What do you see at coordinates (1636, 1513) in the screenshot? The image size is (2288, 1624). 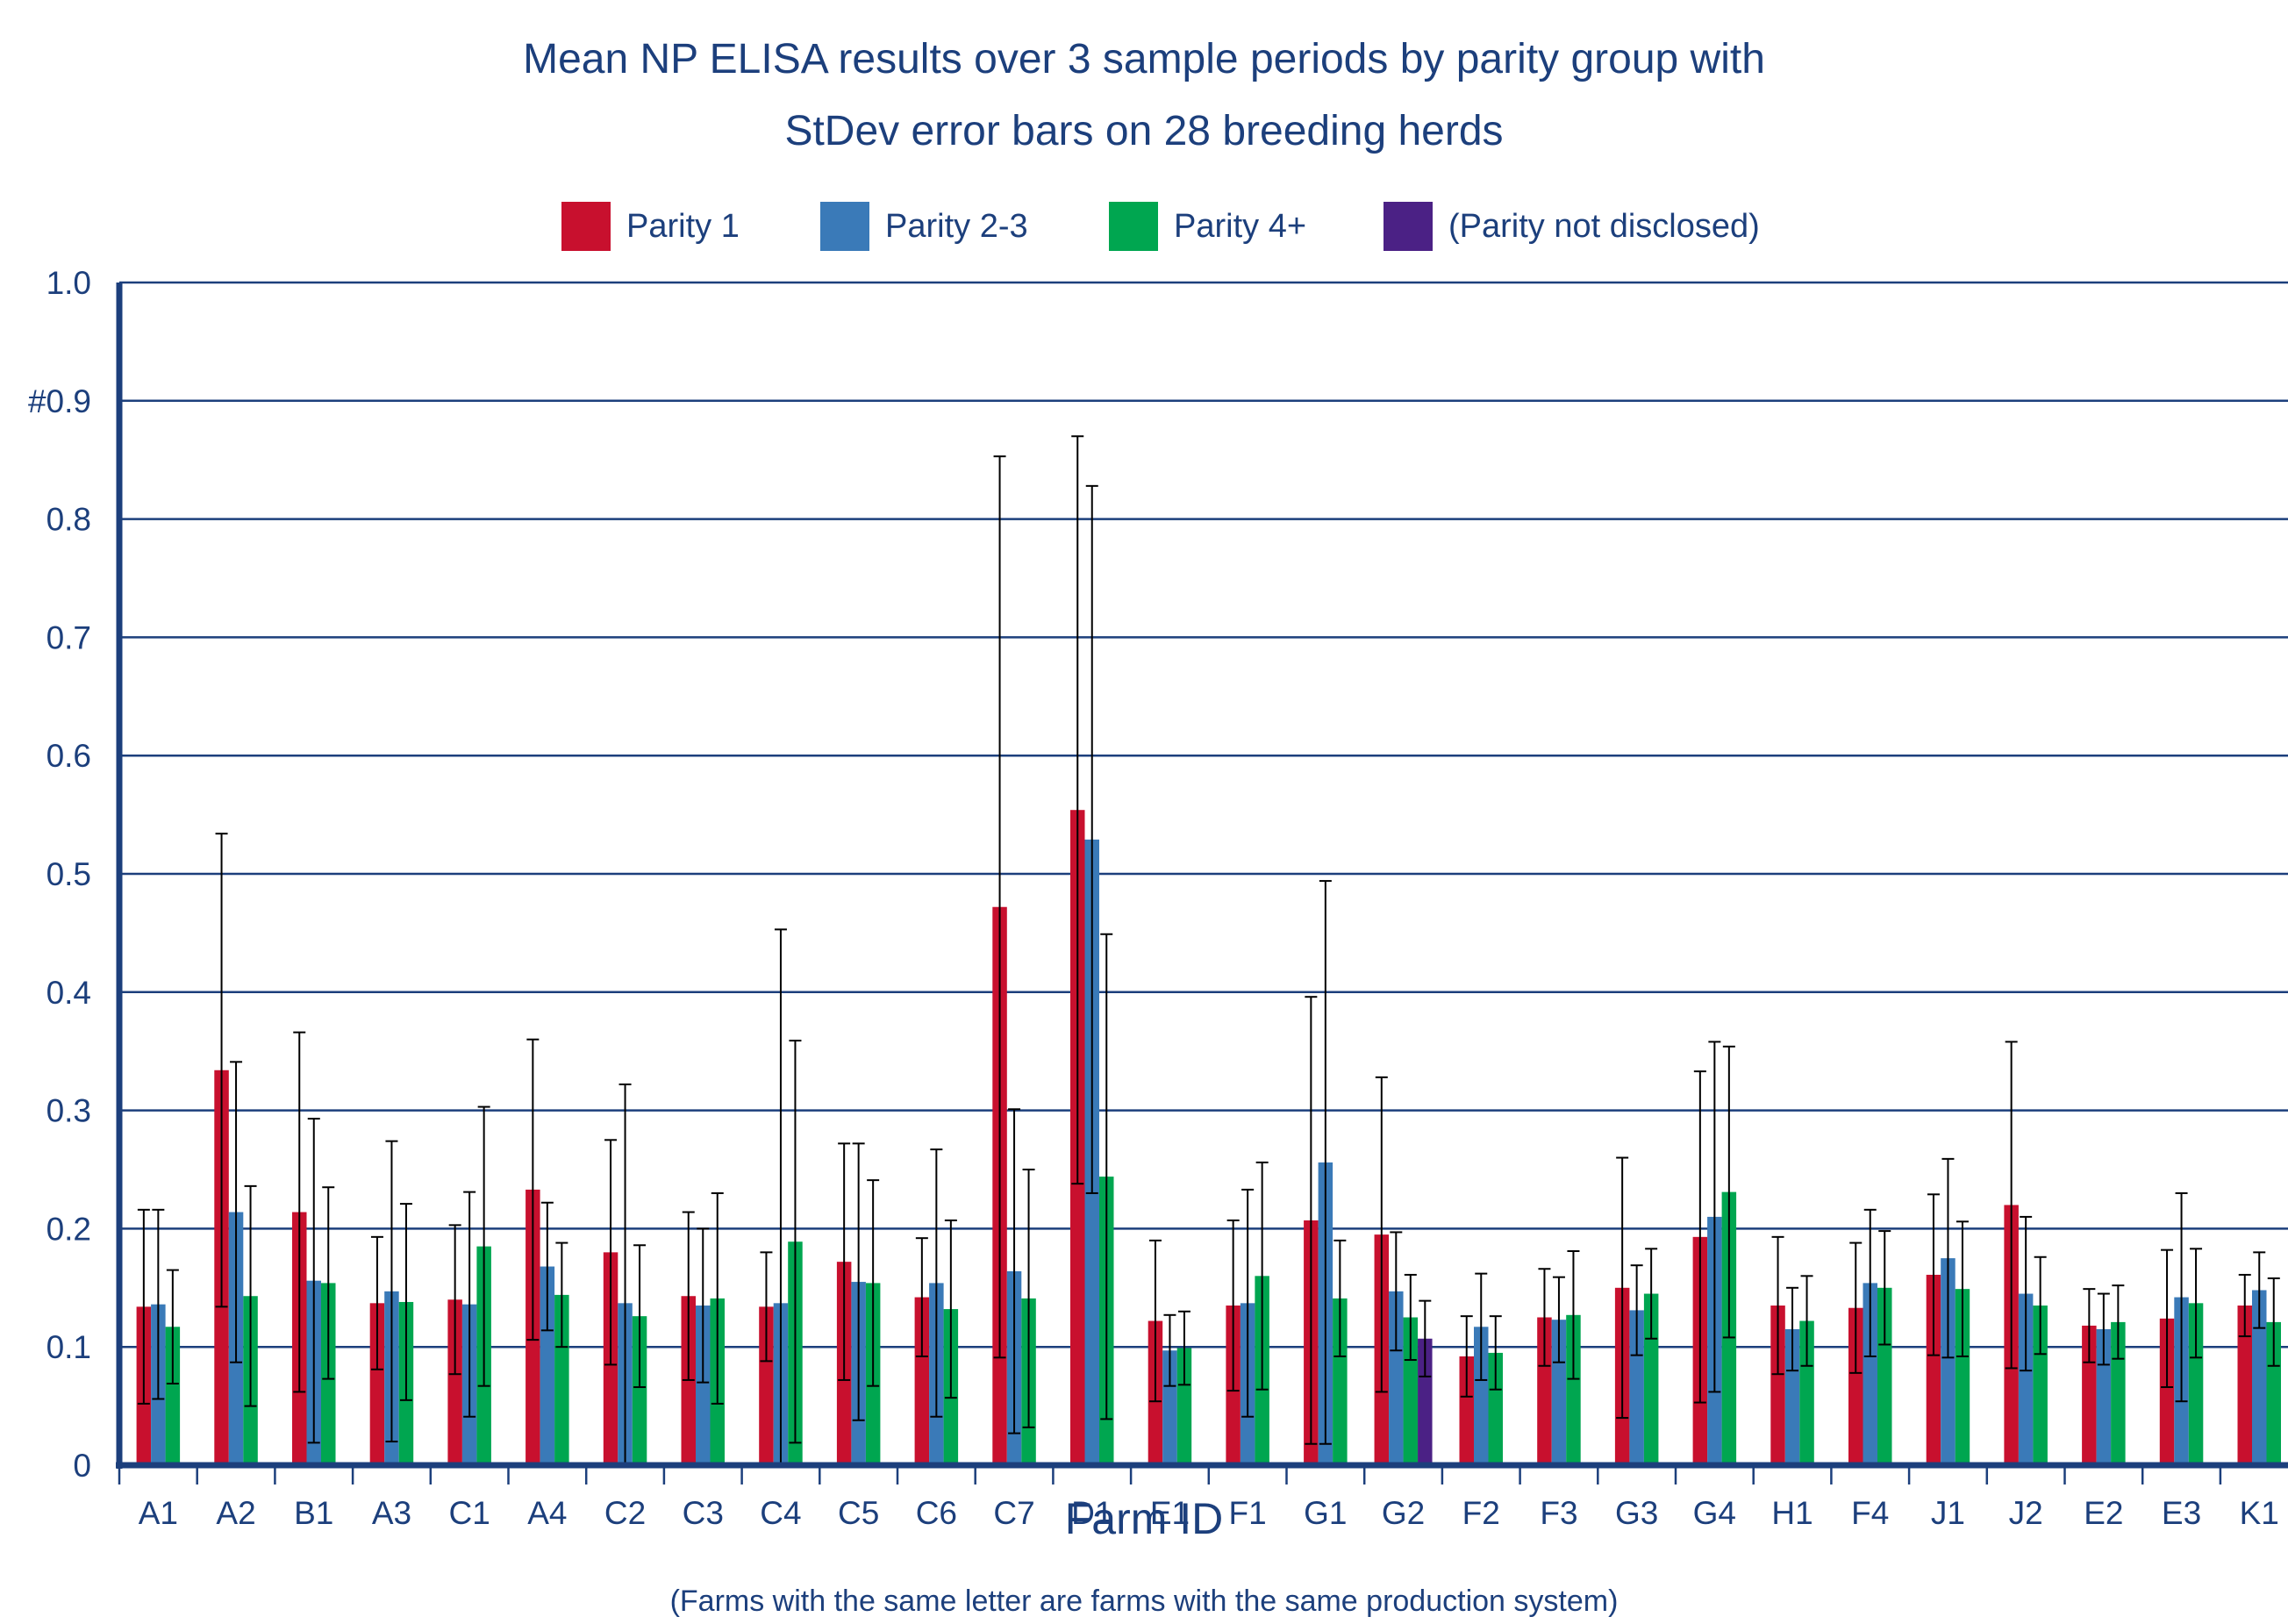 I see `x-tick-label-g3: G3` at bounding box center [1636, 1513].